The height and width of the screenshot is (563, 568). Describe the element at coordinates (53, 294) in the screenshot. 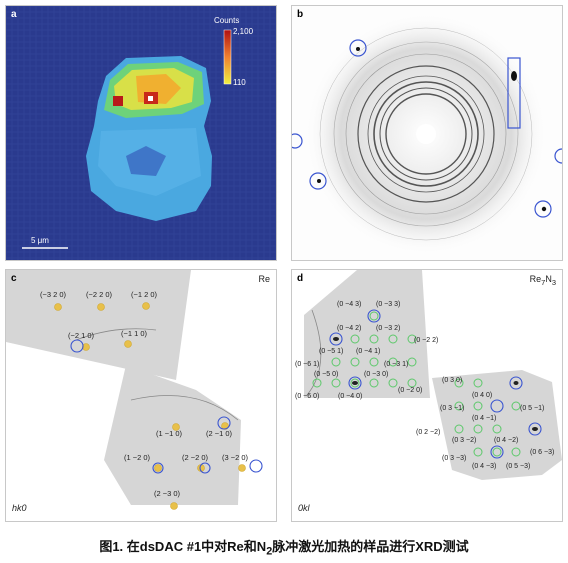

I see `re-refl-m3-2-0: (−3 2 0)` at that location.